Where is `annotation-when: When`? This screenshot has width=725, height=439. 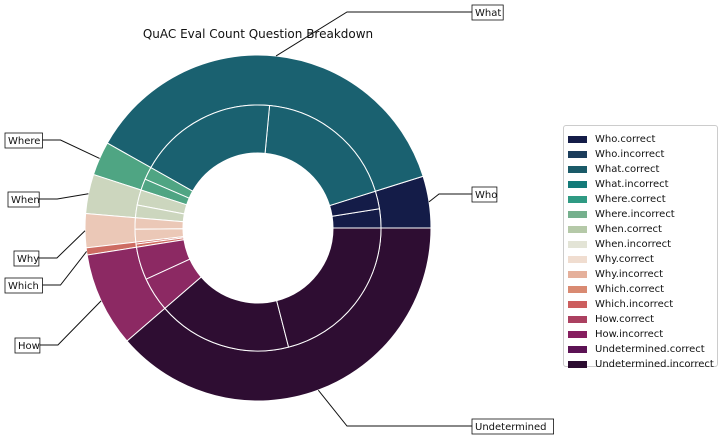 annotation-when: When is located at coordinates (25, 200).